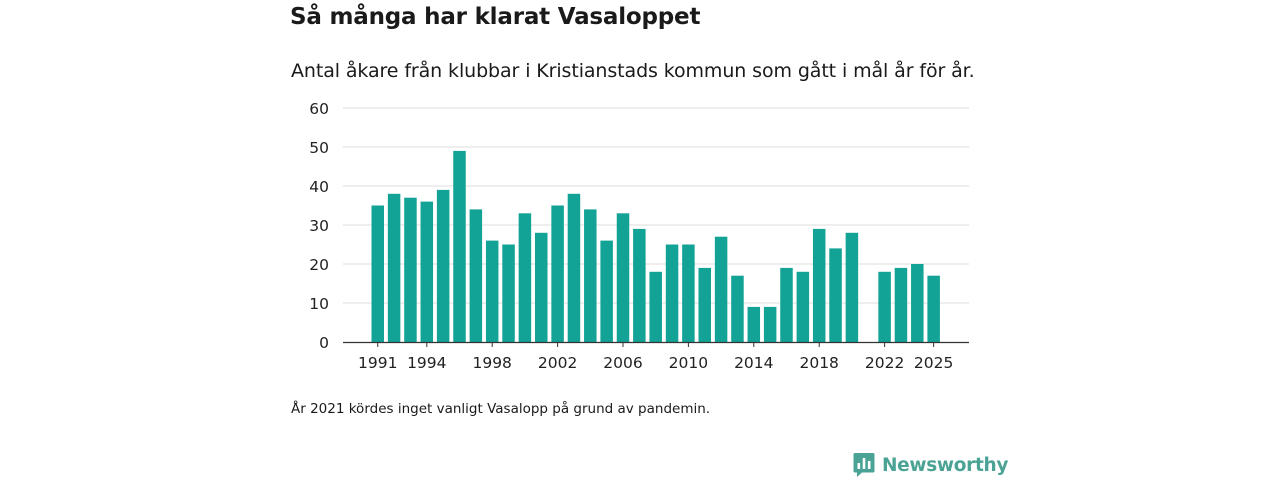  Describe the element at coordinates (319, 109) in the screenshot. I see `y-tick-label: 60` at that location.